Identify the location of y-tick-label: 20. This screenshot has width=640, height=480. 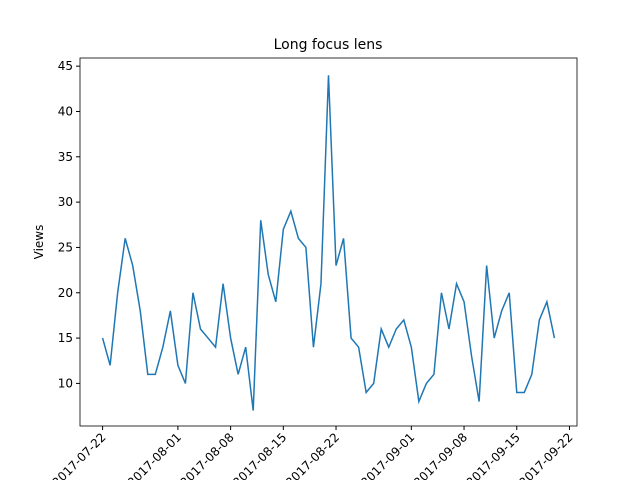
(65, 293).